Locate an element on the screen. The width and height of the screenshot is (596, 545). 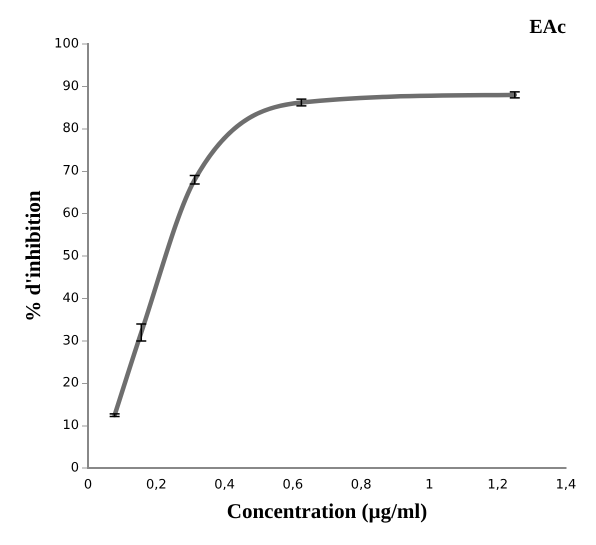
y-tick-label: 20 is located at coordinates (71, 383).